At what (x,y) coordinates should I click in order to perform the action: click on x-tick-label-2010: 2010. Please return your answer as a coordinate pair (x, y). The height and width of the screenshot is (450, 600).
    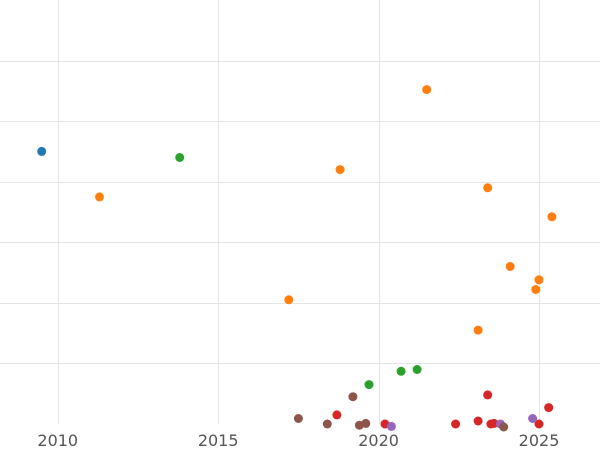
    Looking at the image, I should click on (57, 440).